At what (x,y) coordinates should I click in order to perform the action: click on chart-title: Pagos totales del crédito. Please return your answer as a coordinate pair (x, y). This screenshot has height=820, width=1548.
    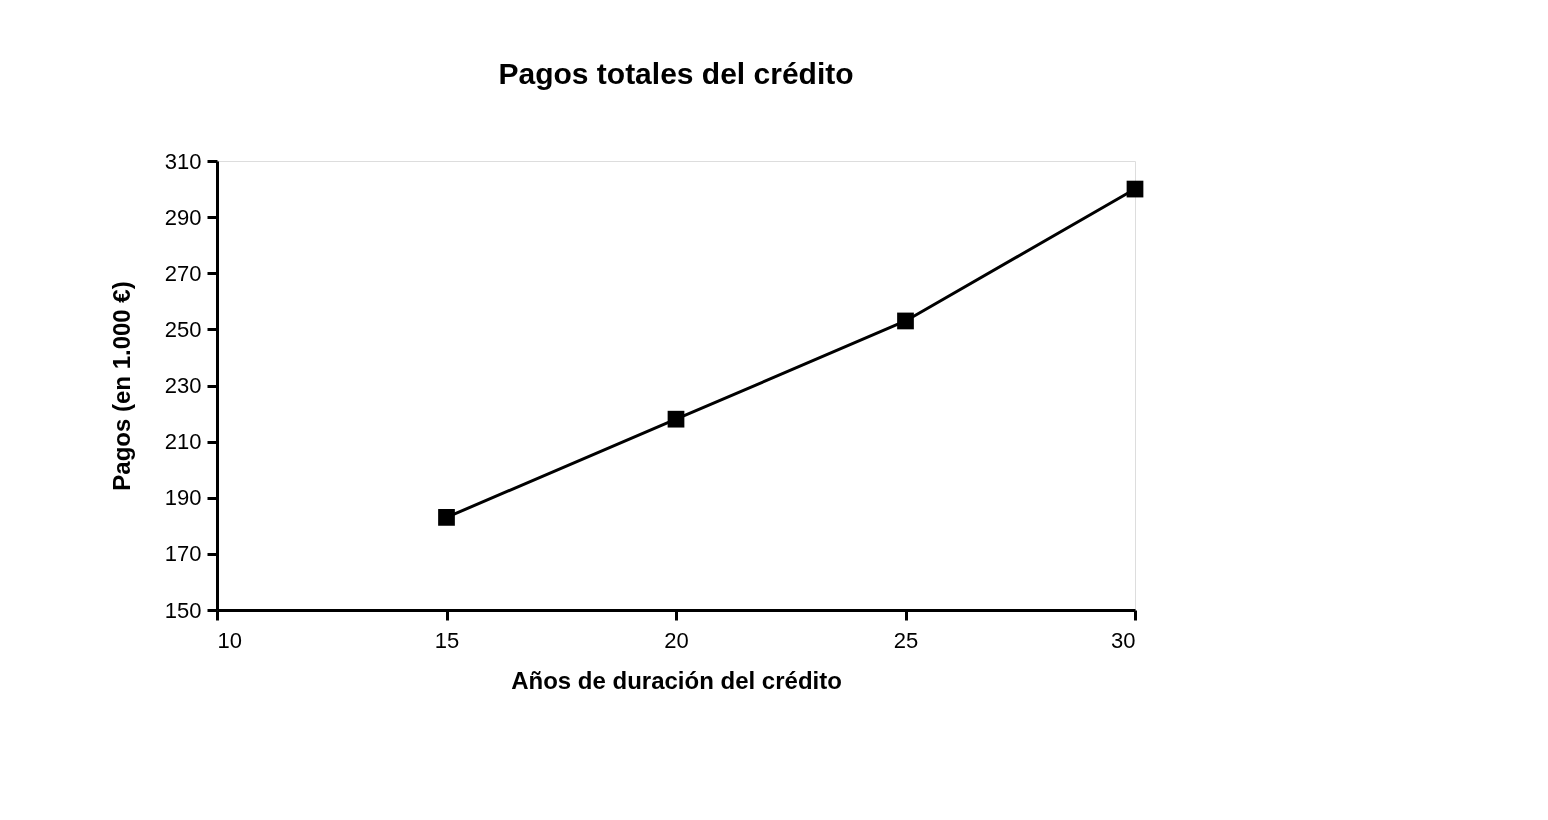
    Looking at the image, I should click on (676, 73).